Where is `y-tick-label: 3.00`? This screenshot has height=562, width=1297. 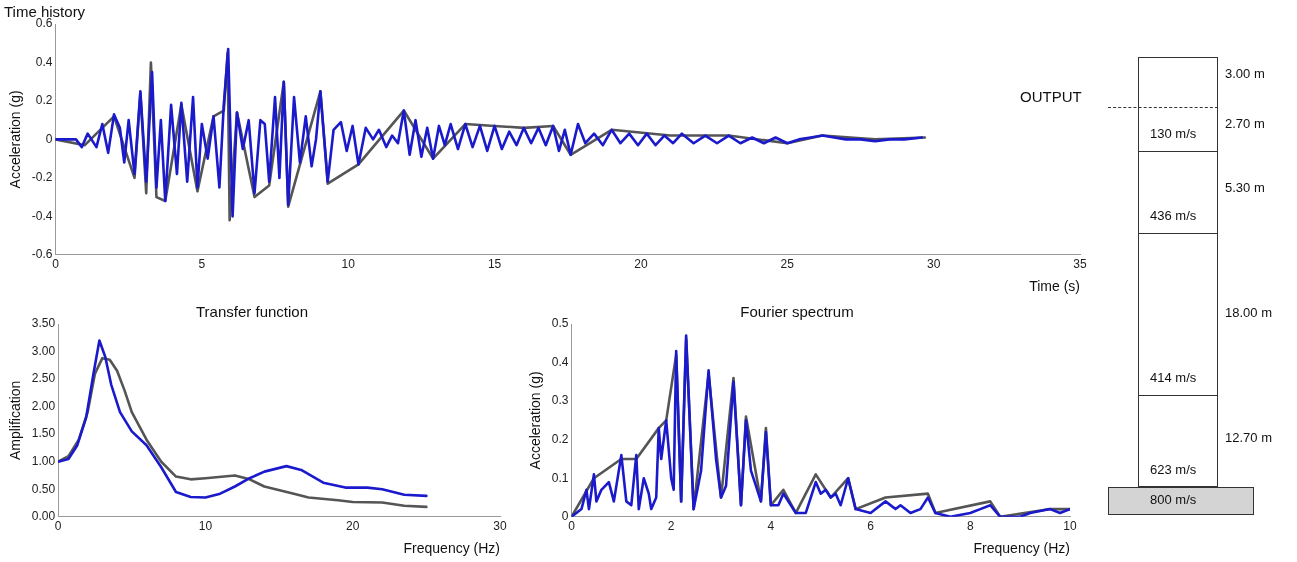
y-tick-label: 3.00 is located at coordinates (43, 350).